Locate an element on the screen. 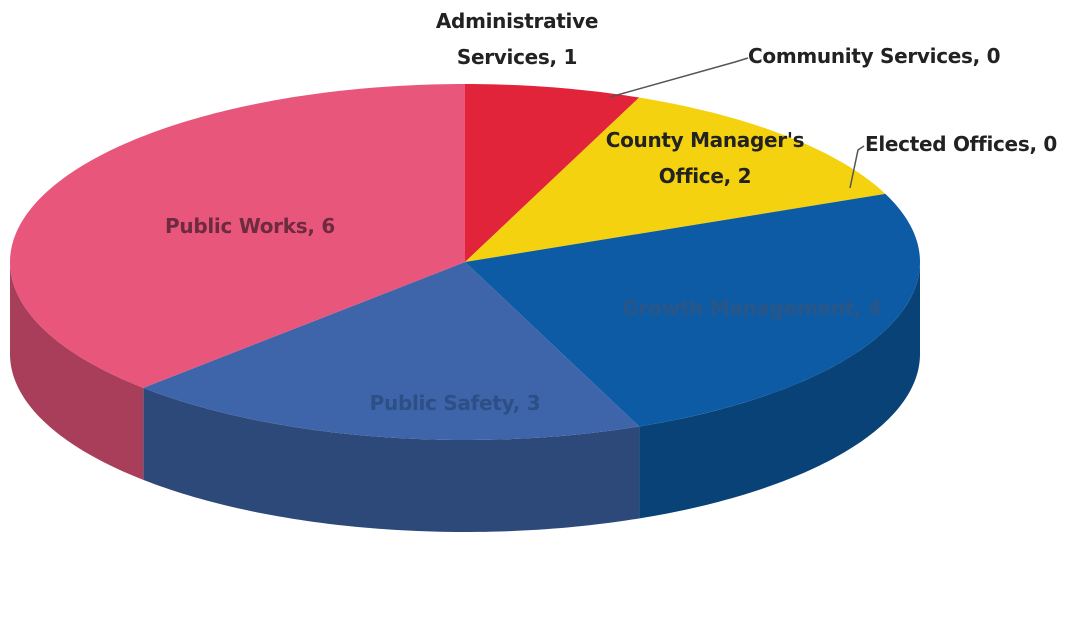 The image size is (1075, 627). data-label: Community Services, 0 is located at coordinates (908, 56).